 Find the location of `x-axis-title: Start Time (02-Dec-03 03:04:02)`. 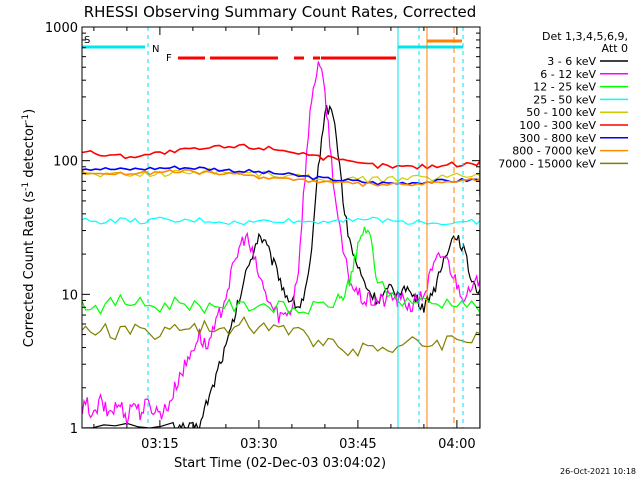

x-axis-title: Start Time (02-Dec-03 03:04:02) is located at coordinates (280, 463).